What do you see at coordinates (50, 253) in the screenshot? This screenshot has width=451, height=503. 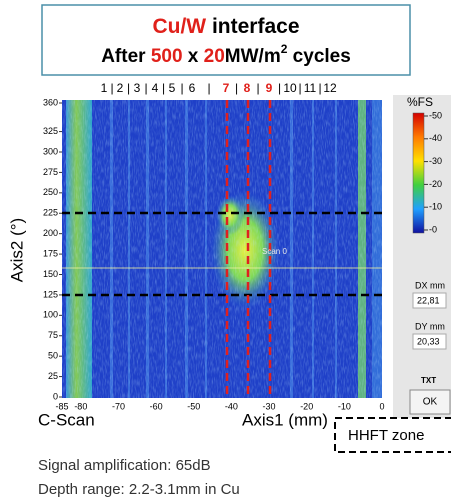 I see `y-tick-label: 175` at bounding box center [50, 253].